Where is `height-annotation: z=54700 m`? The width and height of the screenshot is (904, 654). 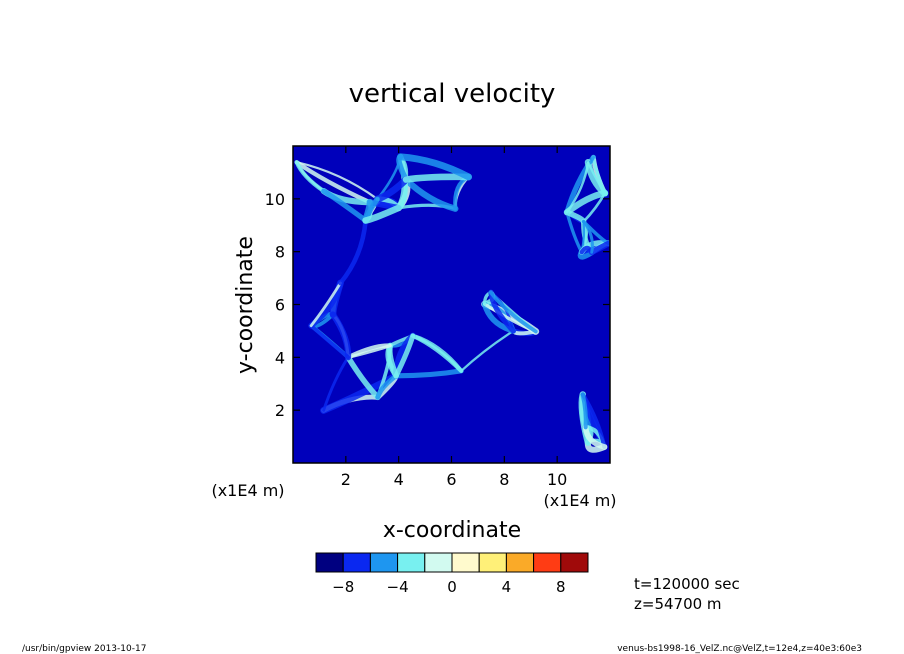
height-annotation: z=54700 m is located at coordinates (678, 604).